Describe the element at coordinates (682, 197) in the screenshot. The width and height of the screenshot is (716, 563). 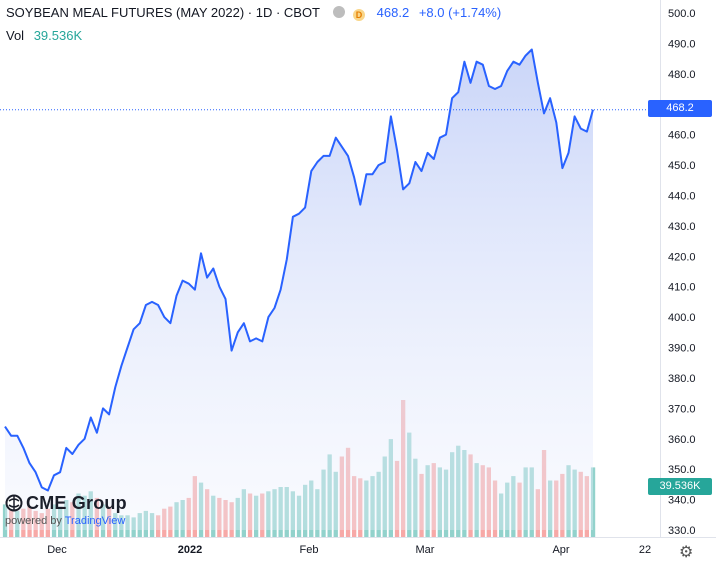
I see `price-axis-label: 440.0` at that location.